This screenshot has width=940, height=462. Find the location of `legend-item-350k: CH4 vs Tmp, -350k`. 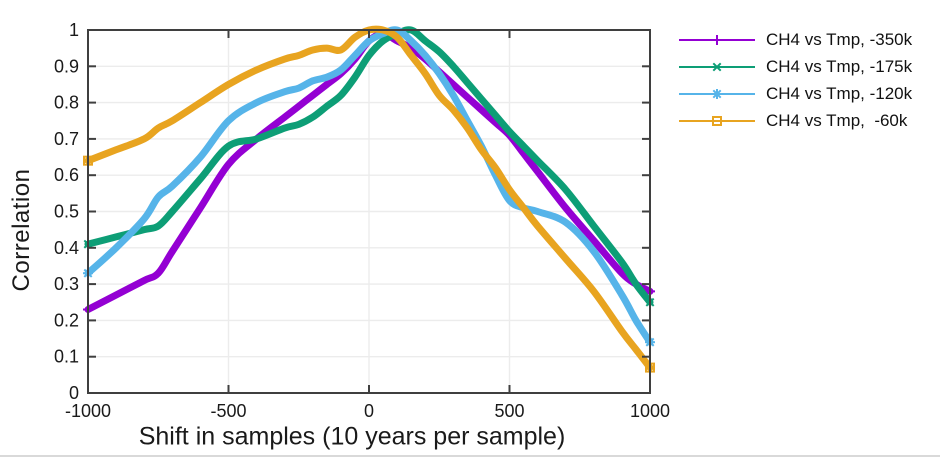

legend-item-350k: CH4 vs Tmp, -350k is located at coordinates (795, 39).